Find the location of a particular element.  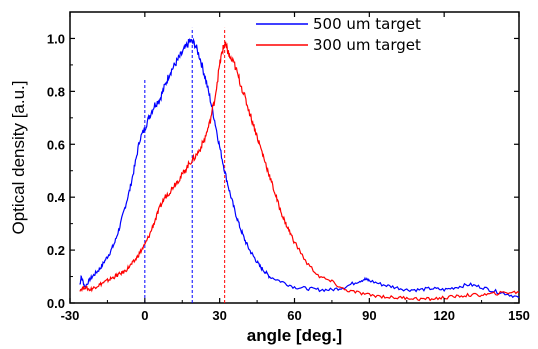

reference-lines is located at coordinates (185, 165).